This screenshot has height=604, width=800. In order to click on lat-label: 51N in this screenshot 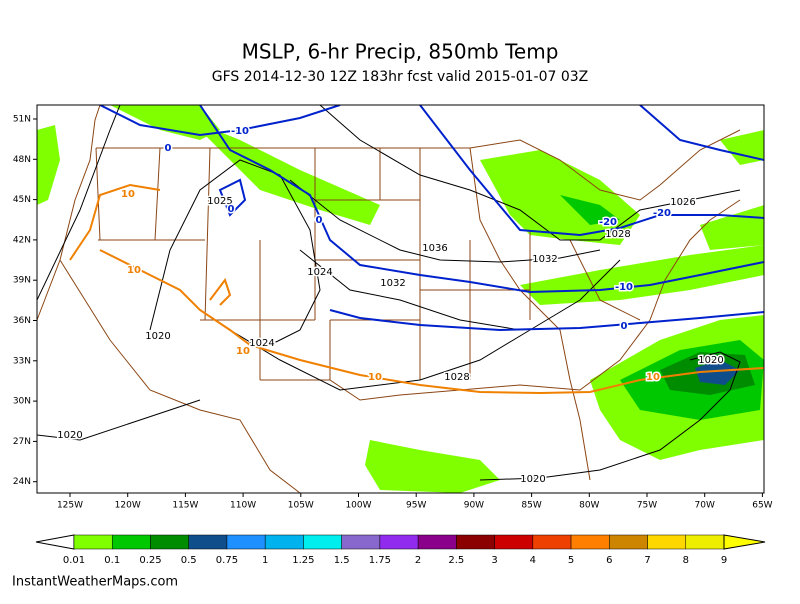, I will do `click(22, 120)`.